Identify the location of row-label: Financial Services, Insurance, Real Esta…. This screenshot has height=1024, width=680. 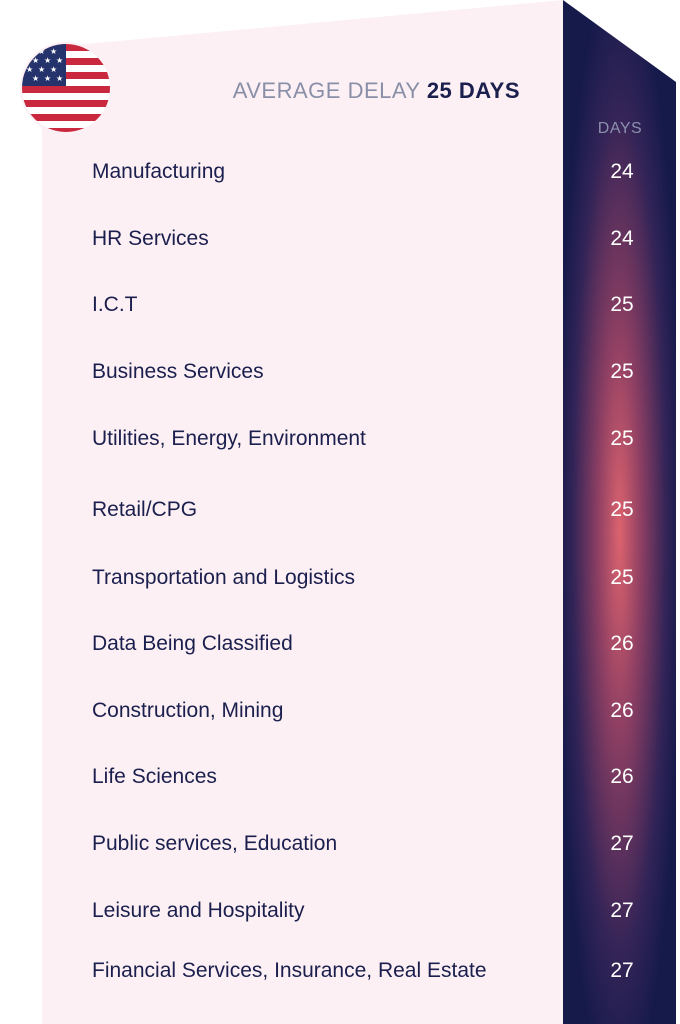
(289, 970).